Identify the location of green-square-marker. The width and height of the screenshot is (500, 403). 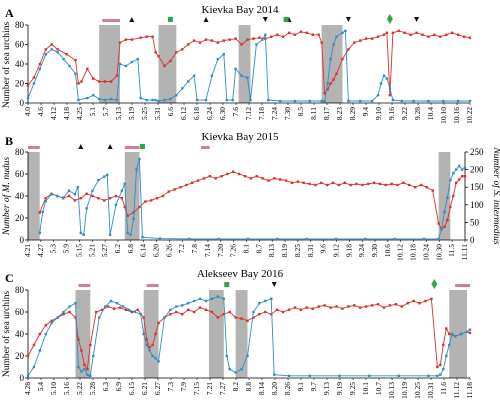
(286, 19).